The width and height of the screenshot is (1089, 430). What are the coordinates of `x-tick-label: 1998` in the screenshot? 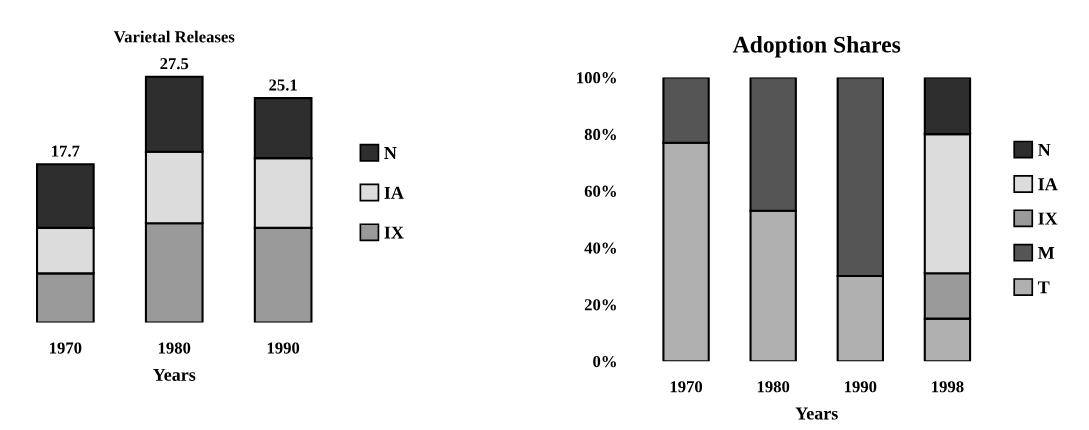 It's located at (948, 387).